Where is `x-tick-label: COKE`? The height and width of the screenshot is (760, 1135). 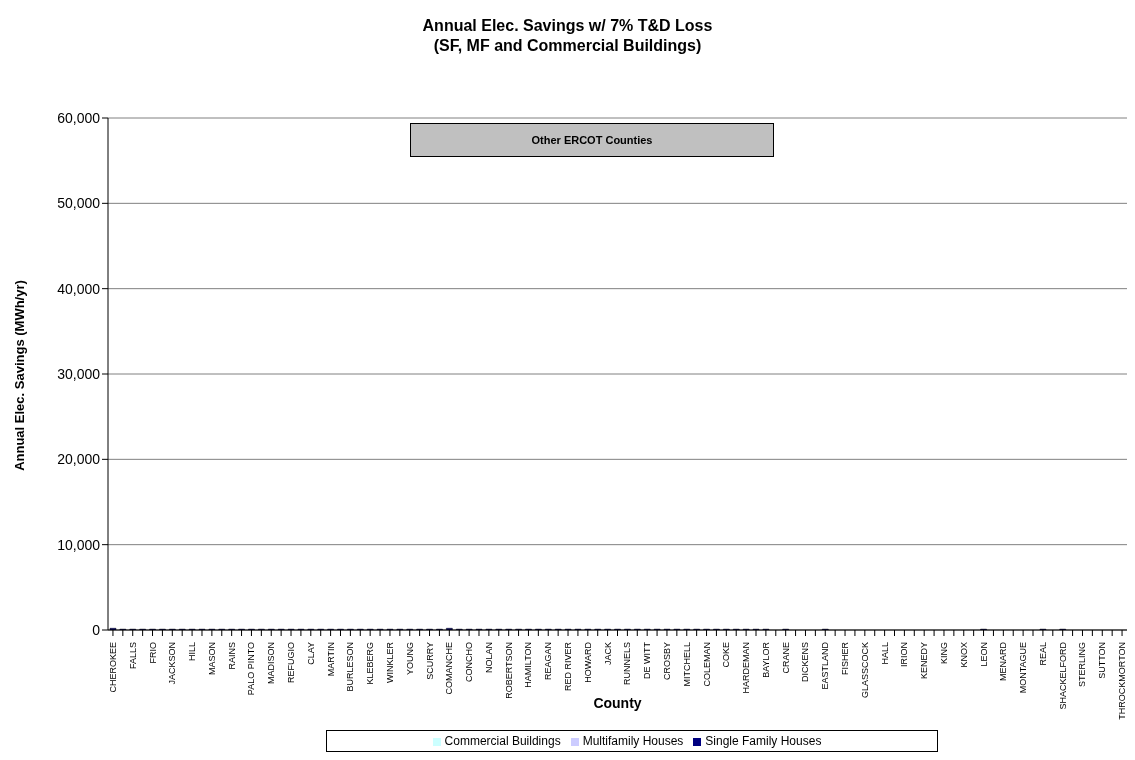 x-tick-label: COKE is located at coordinates (726, 655).